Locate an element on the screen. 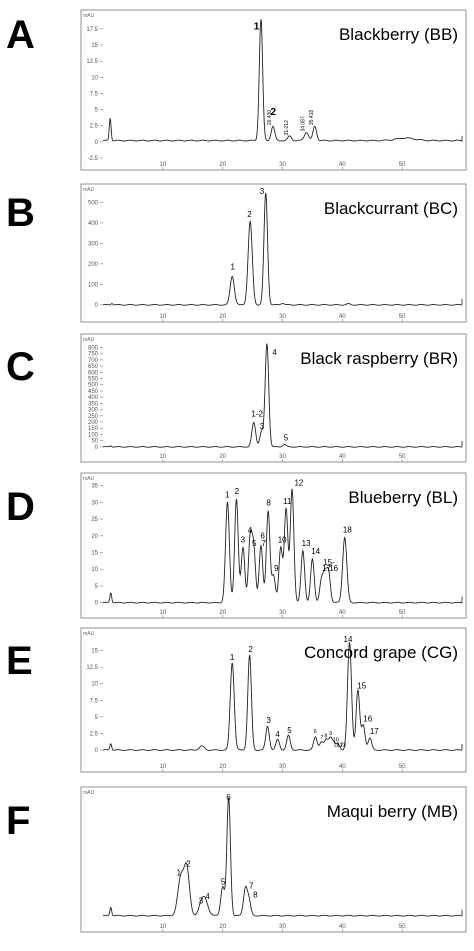 The width and height of the screenshot is (474, 951). panel-letter: B is located at coordinates (20, 213).